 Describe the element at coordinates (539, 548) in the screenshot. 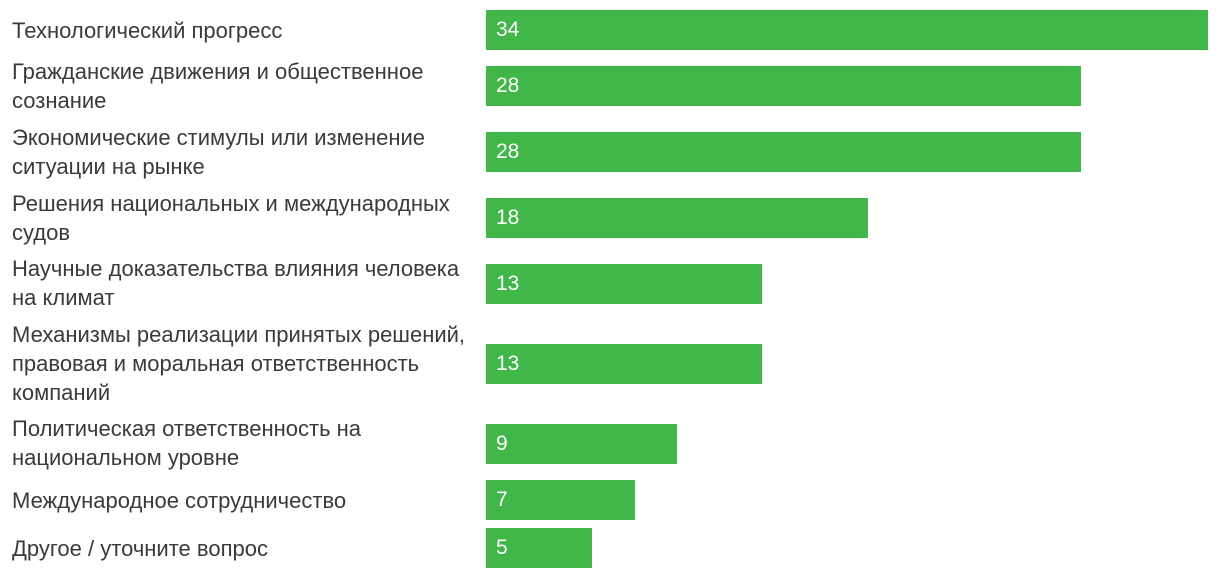

I see `bar: 5` at that location.